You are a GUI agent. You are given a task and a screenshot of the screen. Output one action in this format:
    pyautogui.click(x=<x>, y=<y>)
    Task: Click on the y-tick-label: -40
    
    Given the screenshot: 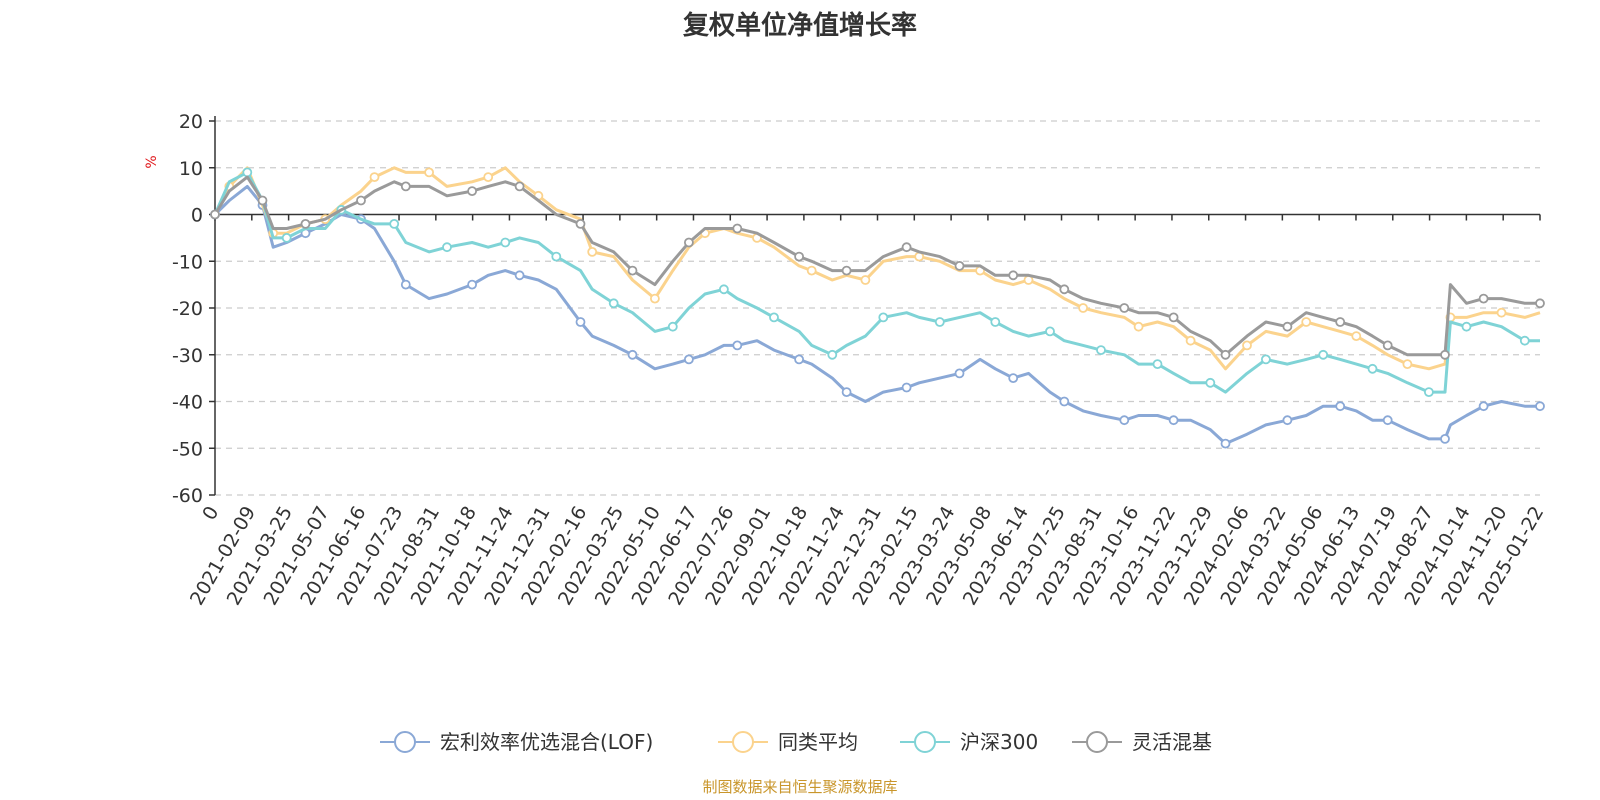 What is the action you would take?
    pyautogui.click(x=187, y=403)
    